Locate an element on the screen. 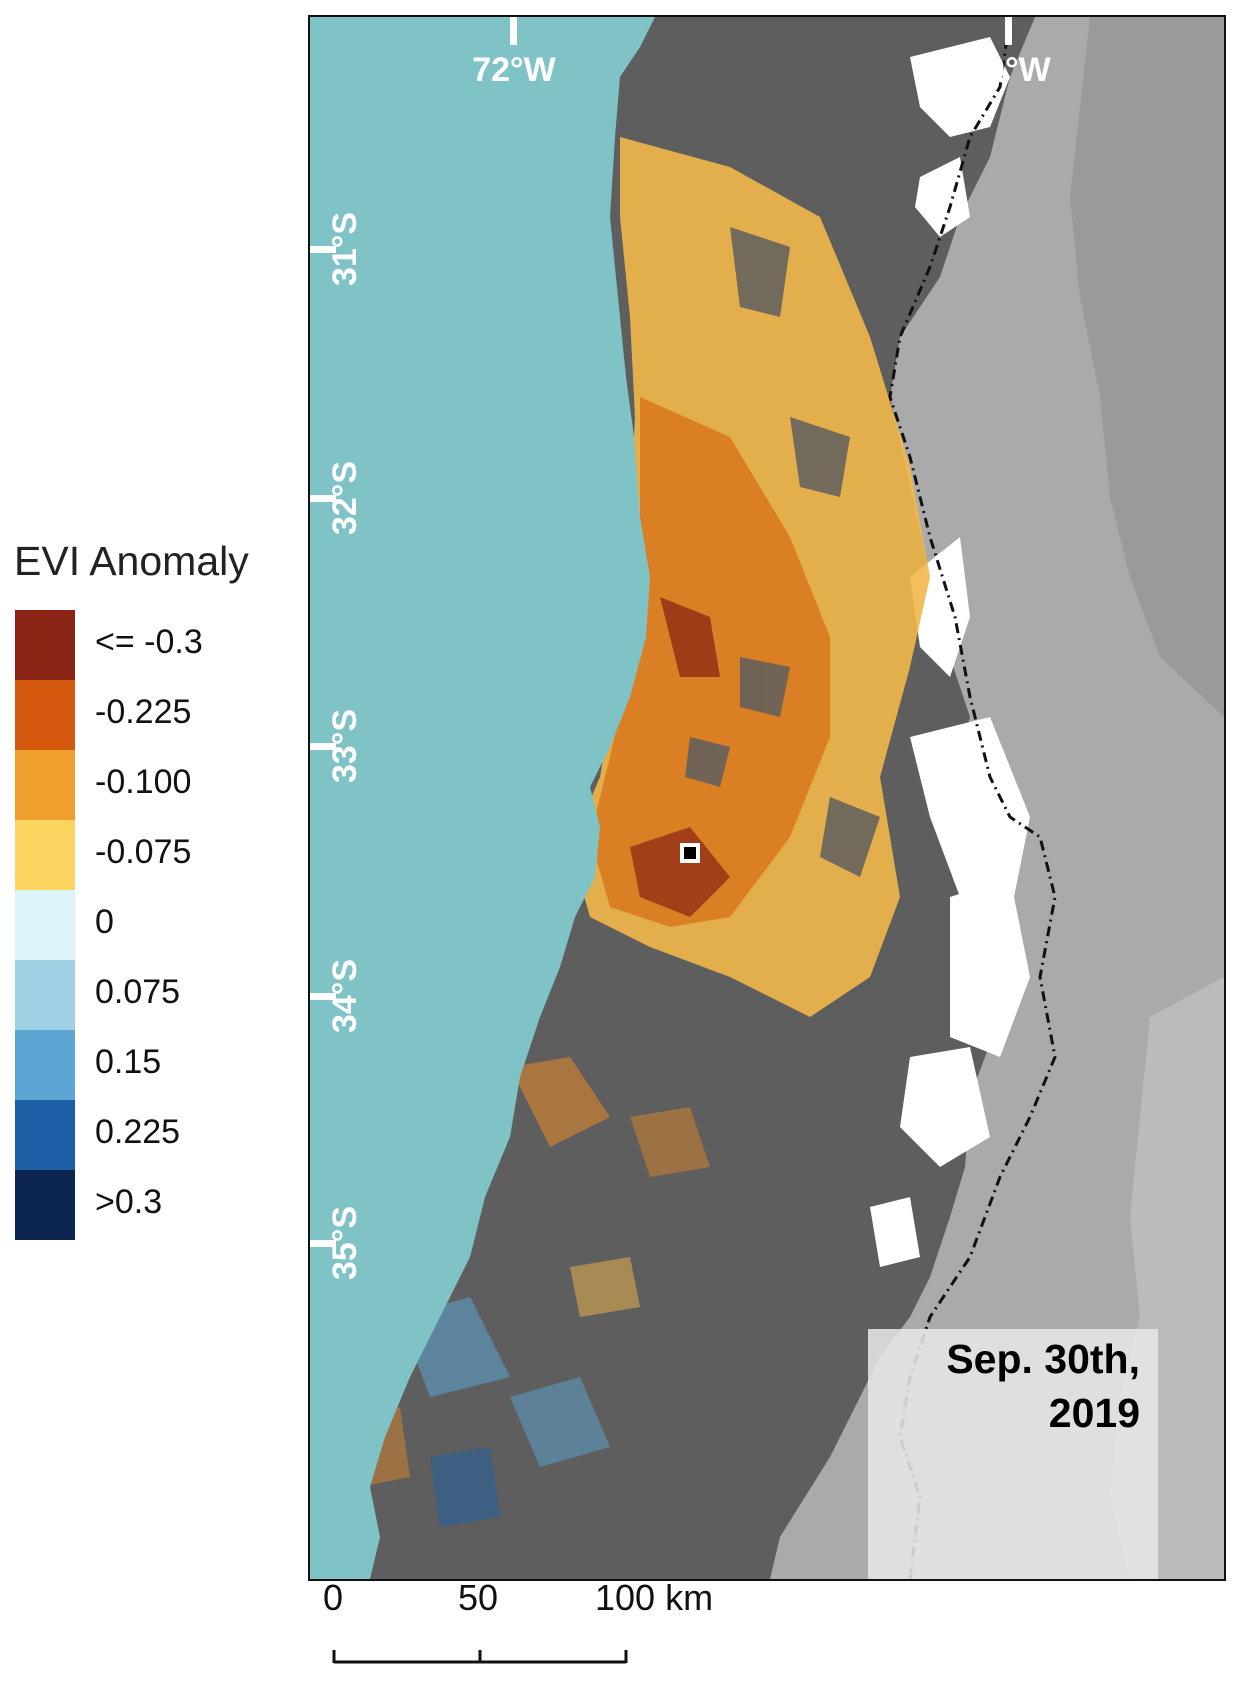  legend-label: 0.15 is located at coordinates (128, 1062).